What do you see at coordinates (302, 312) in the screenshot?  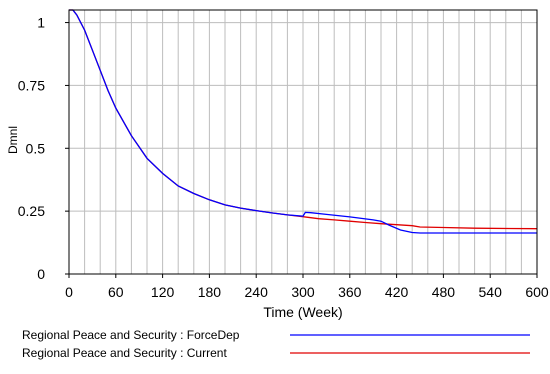 I see `x-axis-label: Time (Week)` at bounding box center [302, 312].